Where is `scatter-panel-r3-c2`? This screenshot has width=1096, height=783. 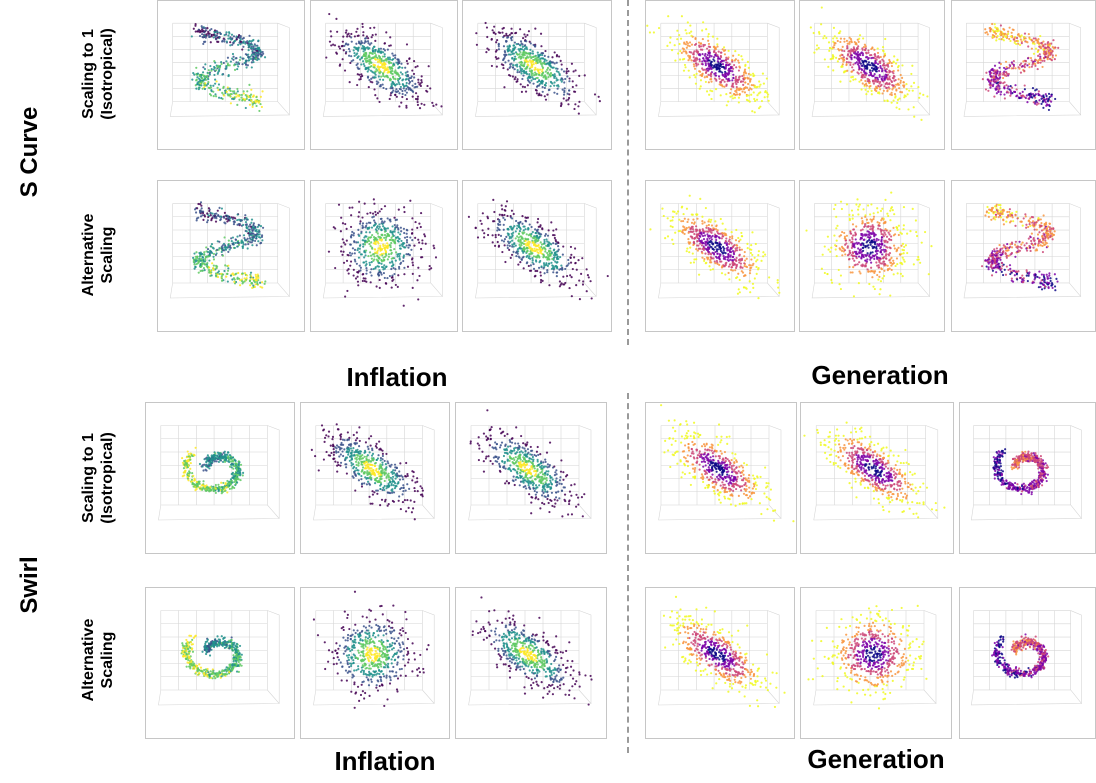 scatter-panel-r3-c2 is located at coordinates (375, 478).